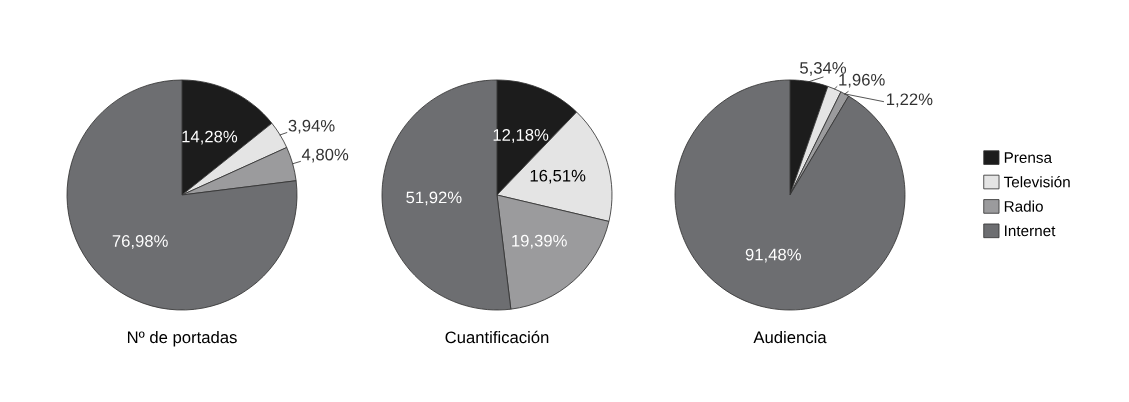 The height and width of the screenshot is (402, 1129). What do you see at coordinates (1036, 182) in the screenshot?
I see `legend-label: Televisión` at bounding box center [1036, 182].